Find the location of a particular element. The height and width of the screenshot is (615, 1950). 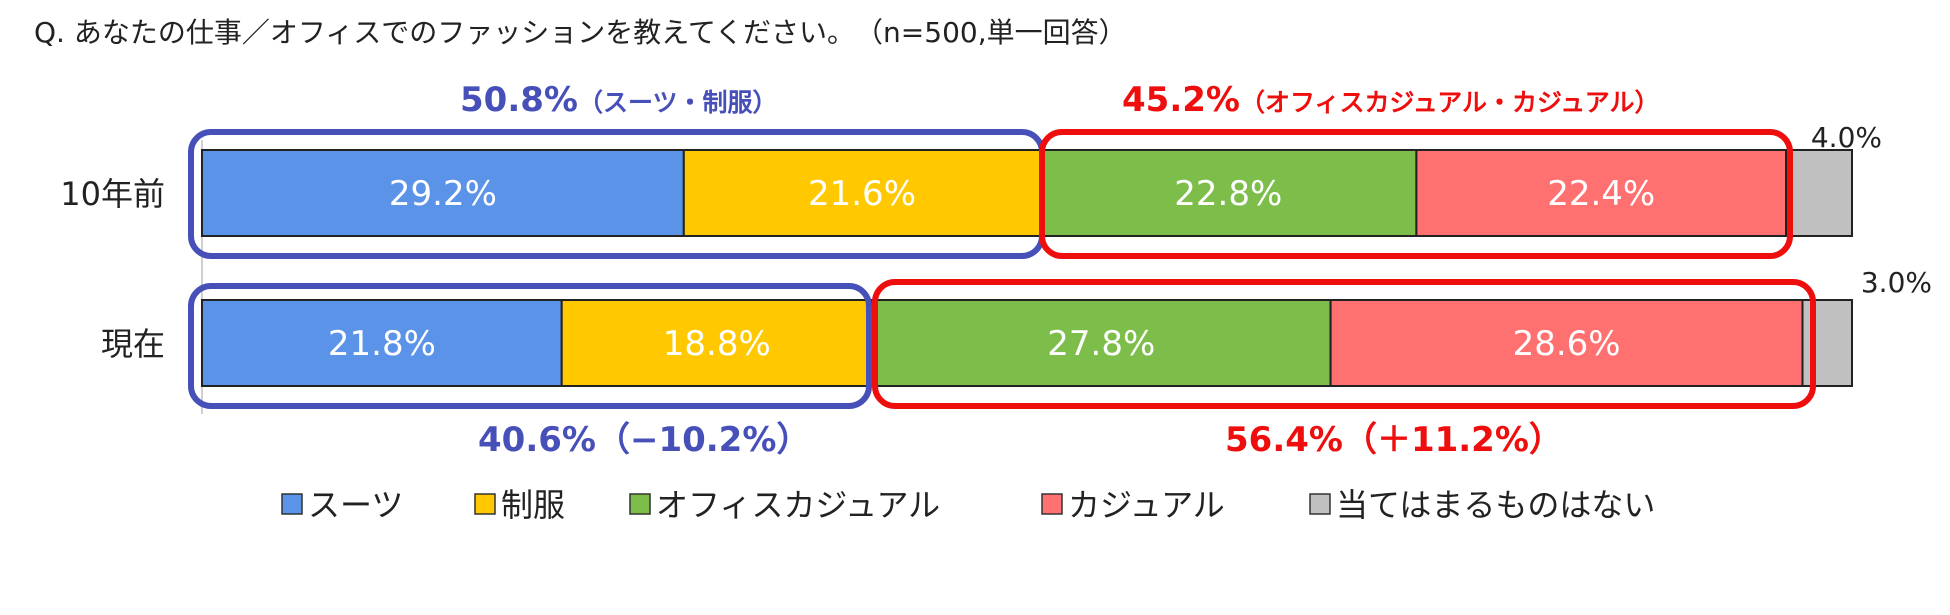

legend-swatch-casual is located at coordinates (1052, 504).